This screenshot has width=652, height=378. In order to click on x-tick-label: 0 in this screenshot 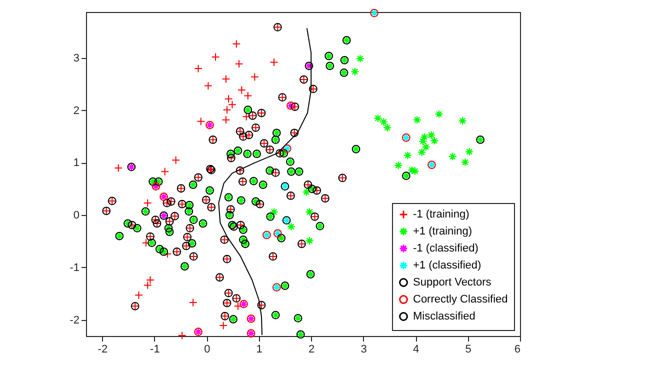, I will do `click(207, 350)`.